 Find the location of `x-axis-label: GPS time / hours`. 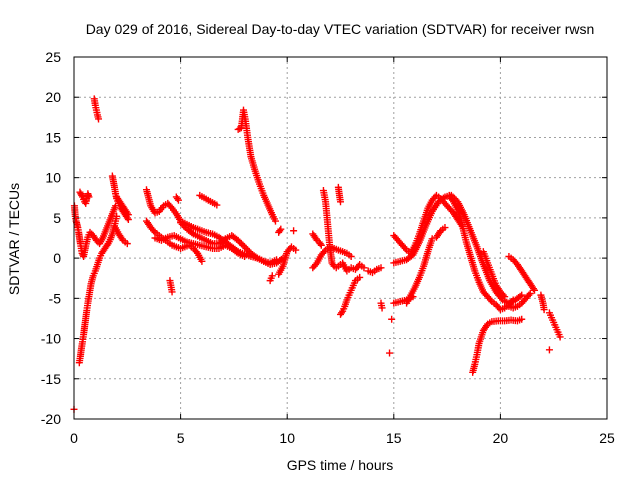

x-axis-label: GPS time / hours is located at coordinates (340, 465).